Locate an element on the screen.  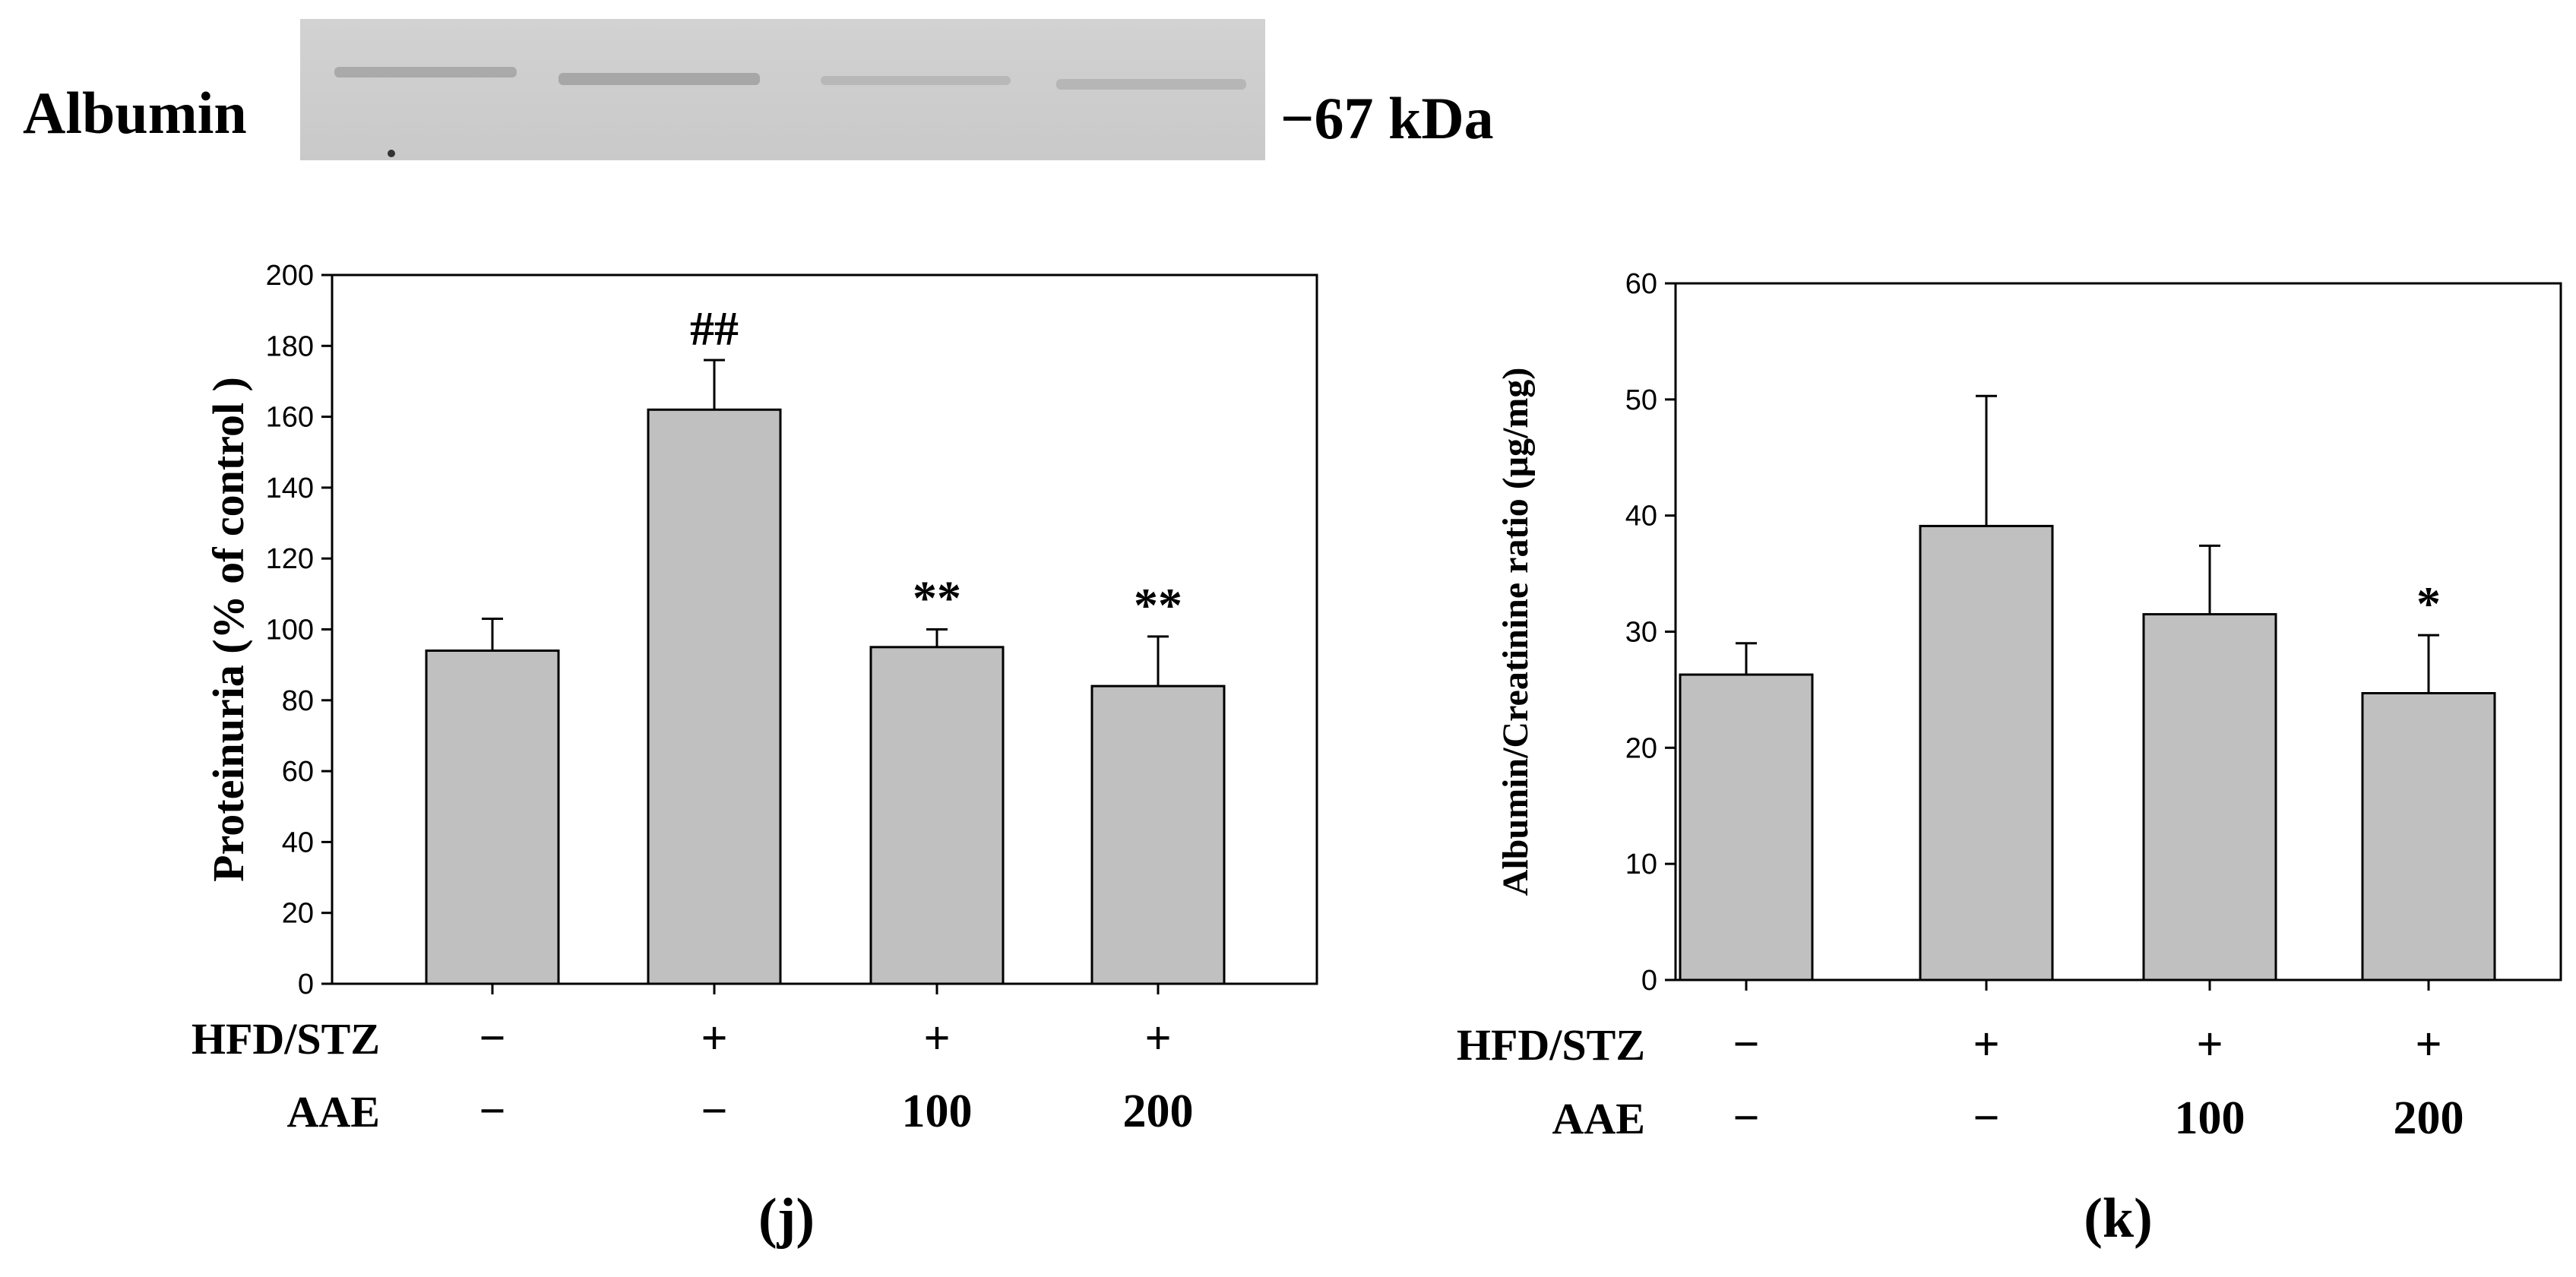
western-blot: Albumin −67 kDa is located at coordinates (758, 89).